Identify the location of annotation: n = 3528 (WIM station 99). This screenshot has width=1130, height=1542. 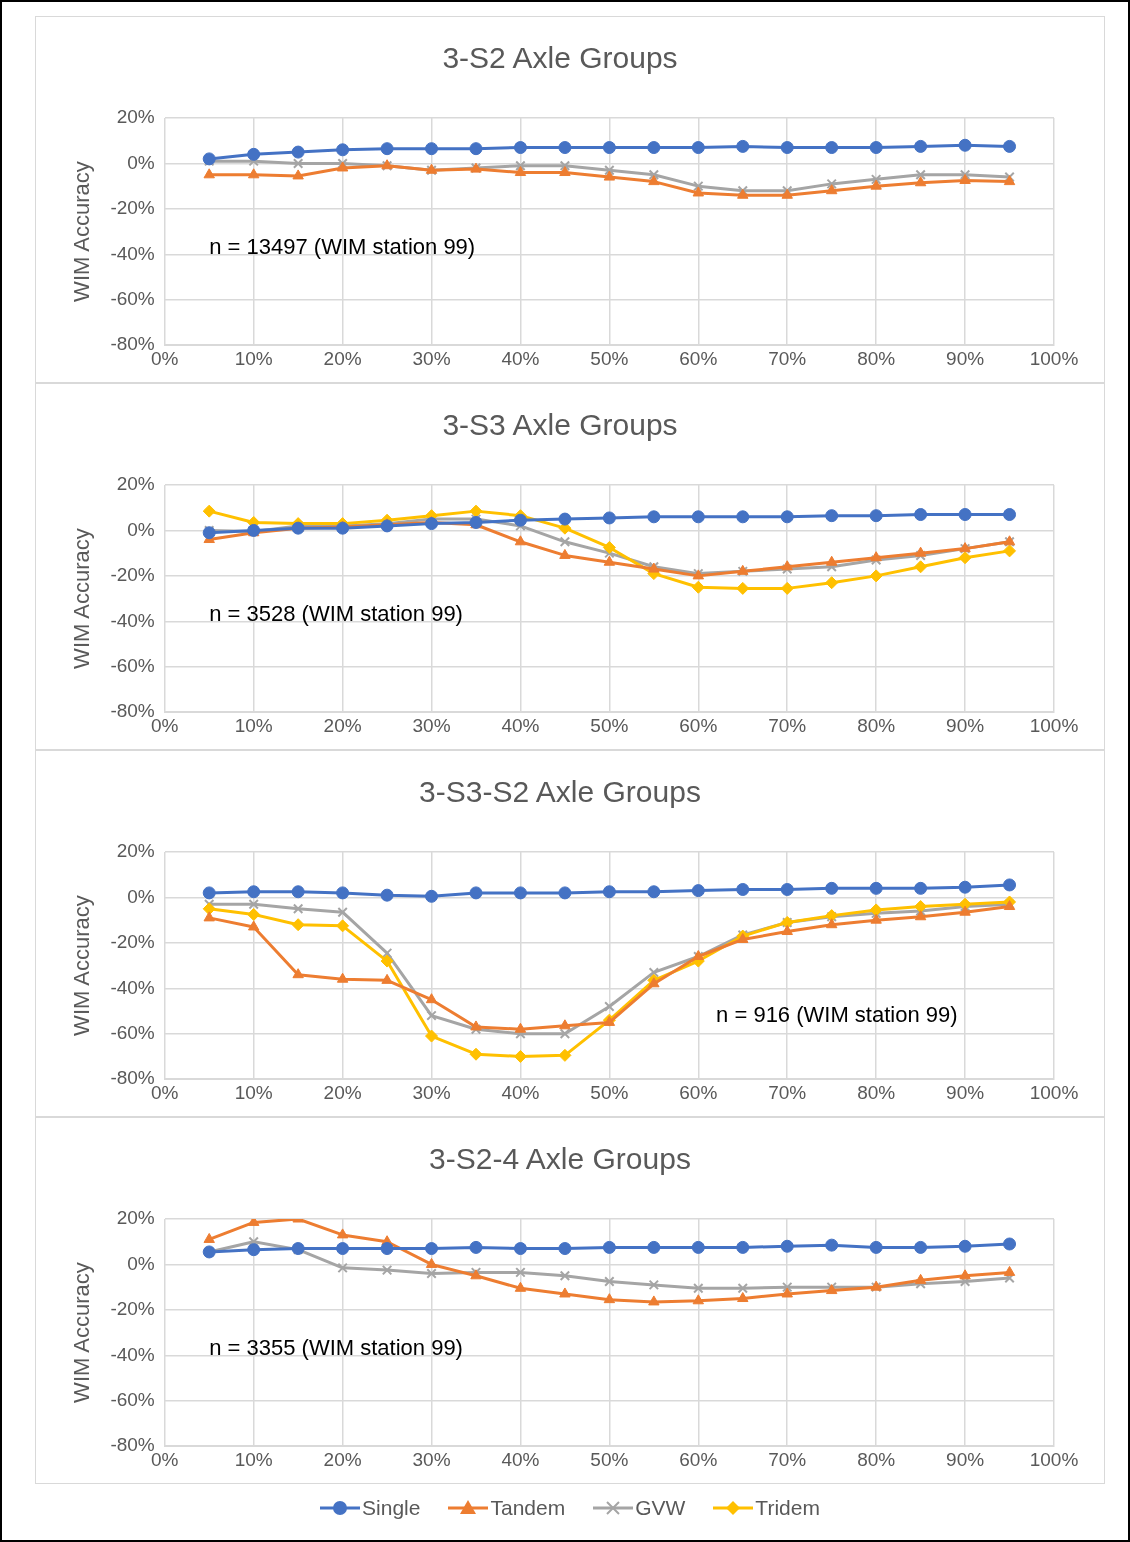
(336, 613).